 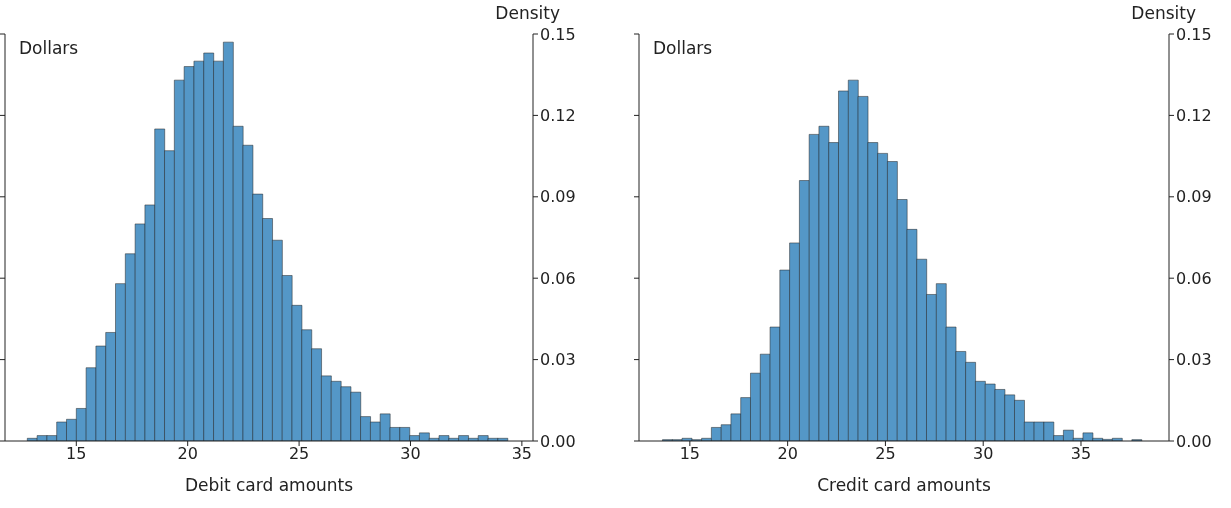 What do you see at coordinates (904, 485) in the screenshot?
I see `x-axis-title: Credit card amounts` at bounding box center [904, 485].